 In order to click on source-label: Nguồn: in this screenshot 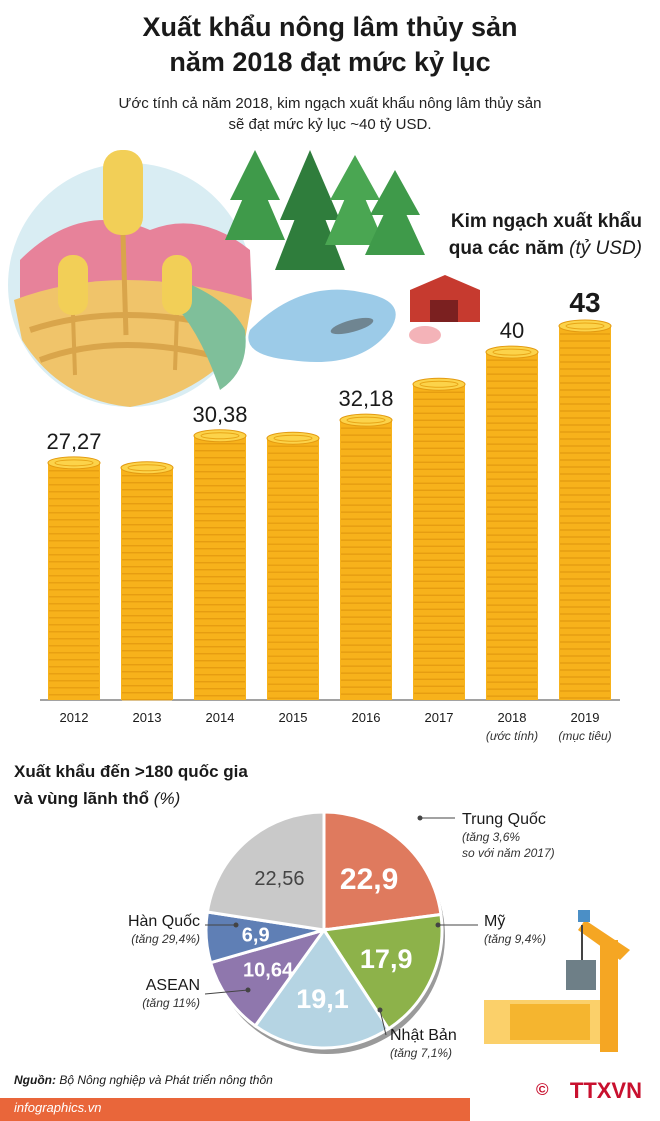, I will do `click(35, 1080)`.